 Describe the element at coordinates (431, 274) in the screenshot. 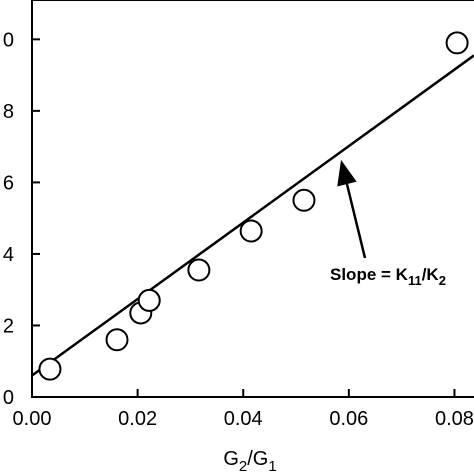

I see `annotation-text: /K` at that location.